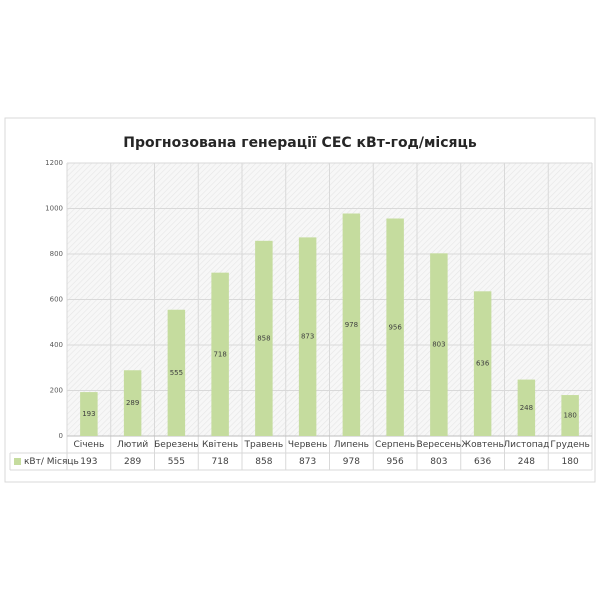 The height and width of the screenshot is (600, 600). I want to click on data-label: 956, so click(395, 327).